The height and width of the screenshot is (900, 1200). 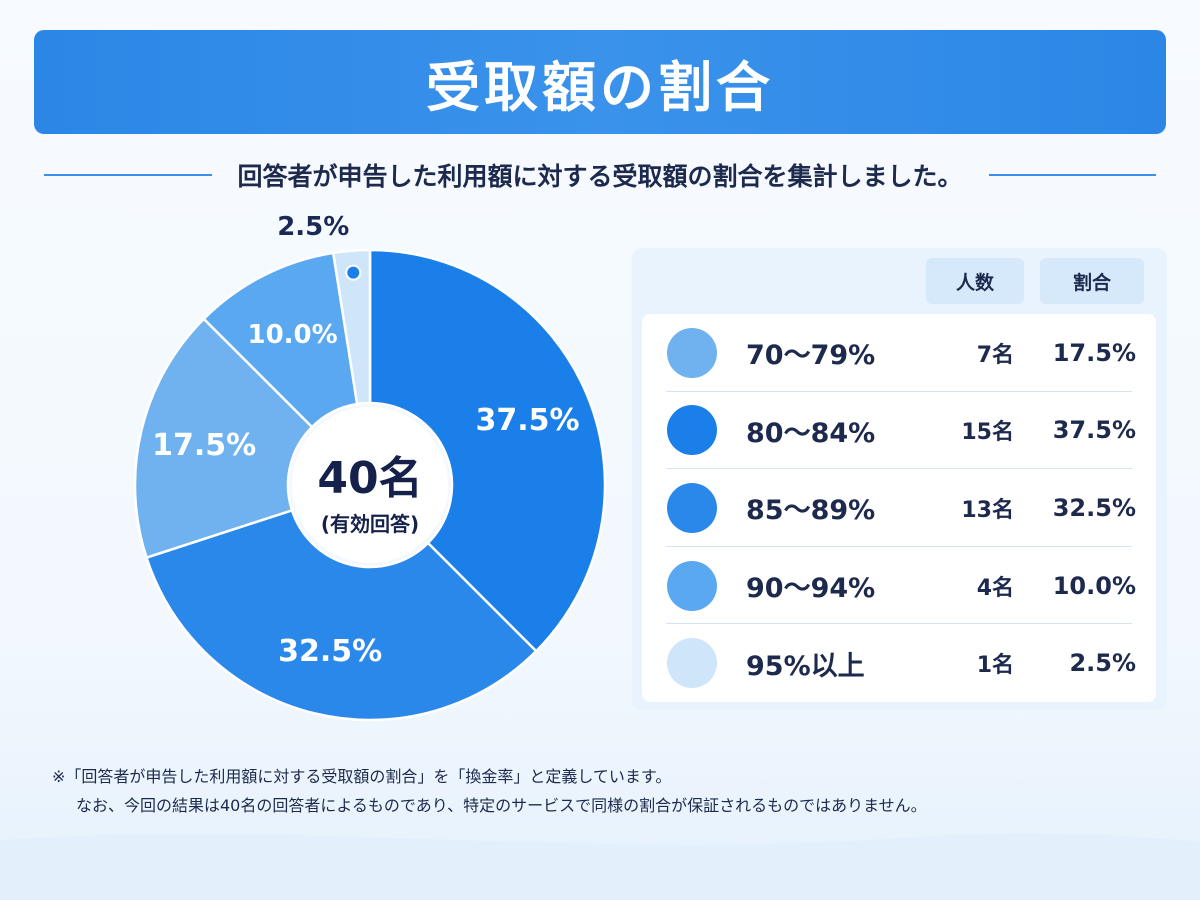 I want to click on legend-count: 13名, so click(x=987, y=510).